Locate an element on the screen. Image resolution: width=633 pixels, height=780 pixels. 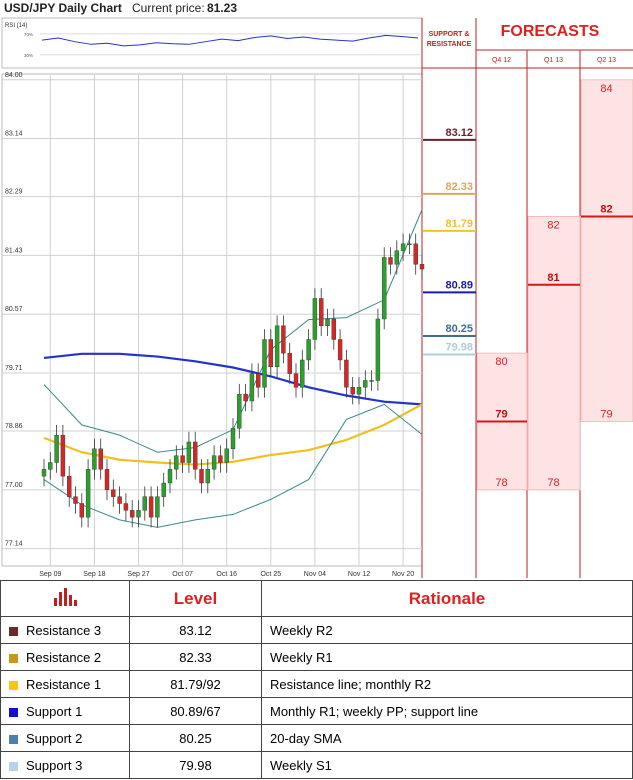
y-tick-label: 84.00 is located at coordinates (14, 75).